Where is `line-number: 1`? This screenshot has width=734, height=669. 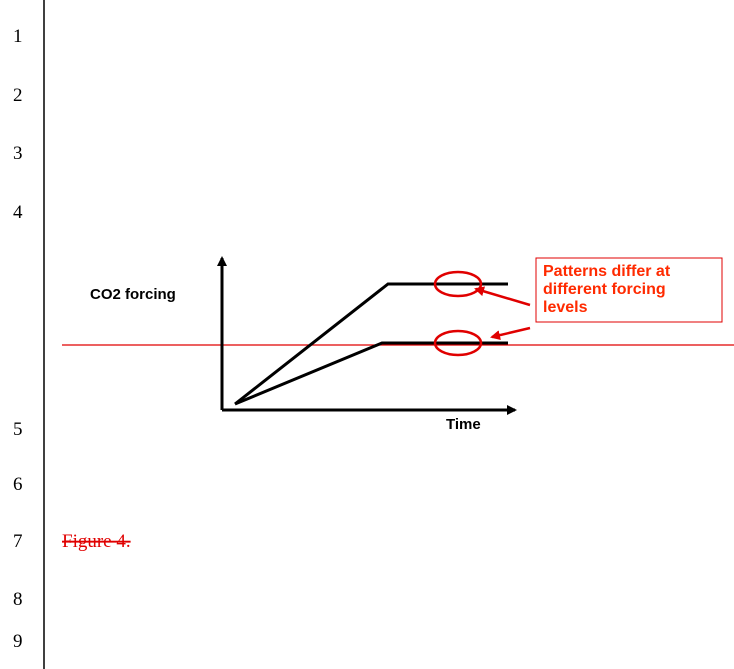
line-number: 1 is located at coordinates (18, 36).